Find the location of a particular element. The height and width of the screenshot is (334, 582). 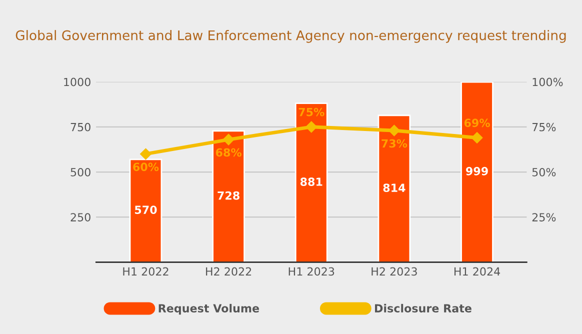

legend-label: Request Volume is located at coordinates (209, 309).